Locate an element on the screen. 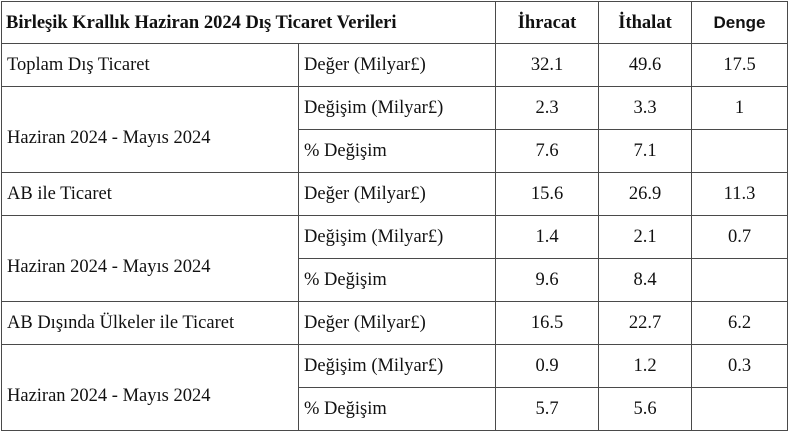  cell-denge: 1 is located at coordinates (739, 108).